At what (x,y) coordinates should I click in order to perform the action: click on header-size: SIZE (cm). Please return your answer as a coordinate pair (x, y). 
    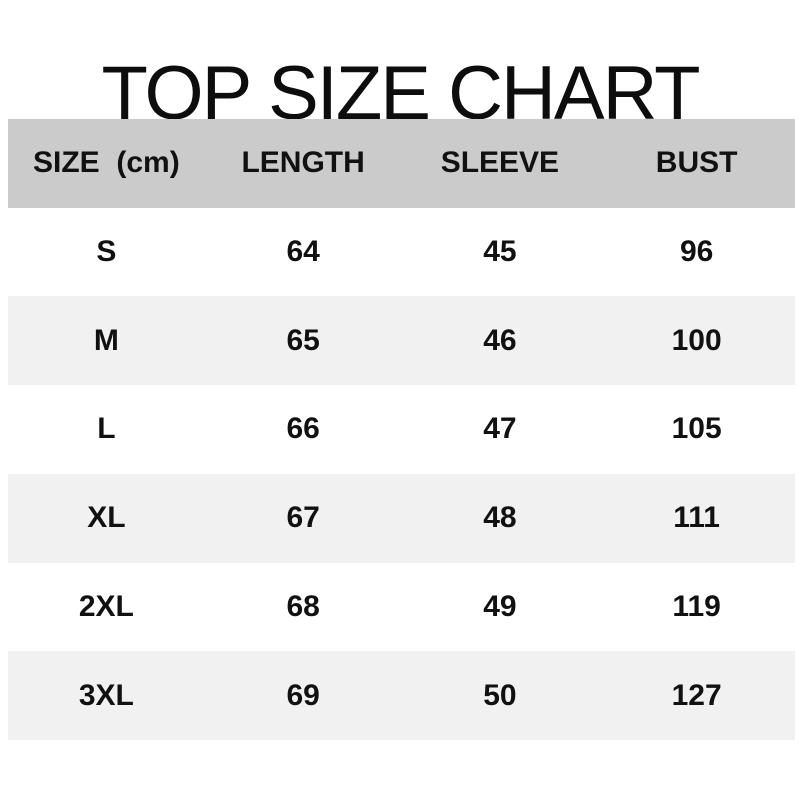
    Looking at the image, I should click on (106, 163).